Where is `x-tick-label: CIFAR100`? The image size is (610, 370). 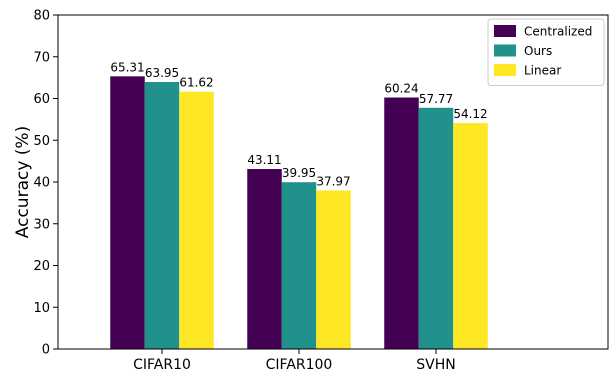
x-tick-label: CIFAR100 is located at coordinates (299, 363).